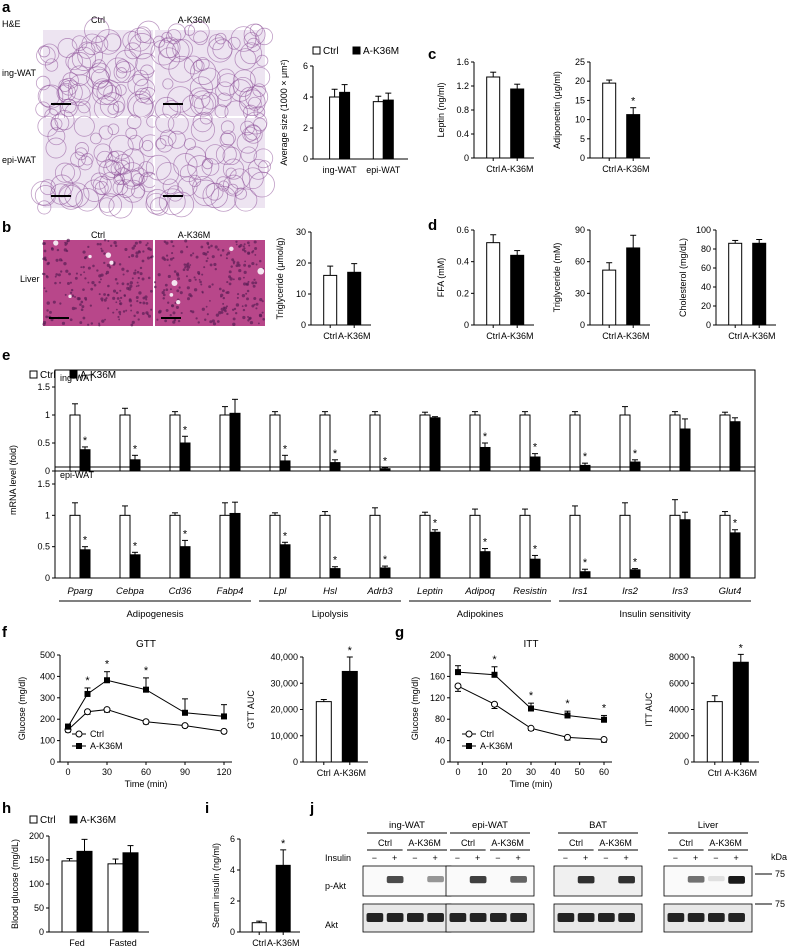 This screenshot has height=950, width=793. Describe the element at coordinates (47, 719) in the screenshot. I see `y-tick-label: 200` at that location.